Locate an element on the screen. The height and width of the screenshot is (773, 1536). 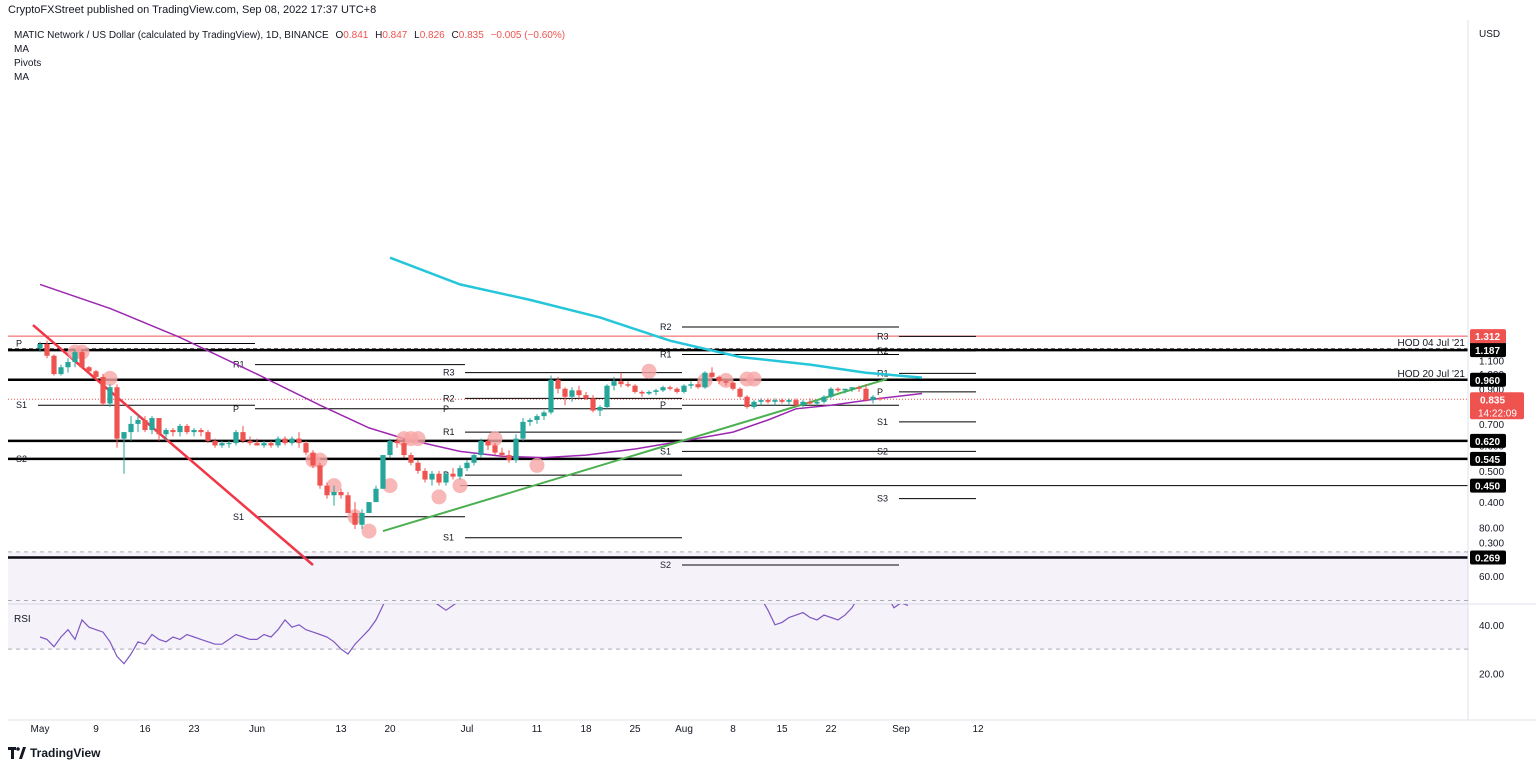
red-level-price-tag-bg is located at coordinates (1488, 336).